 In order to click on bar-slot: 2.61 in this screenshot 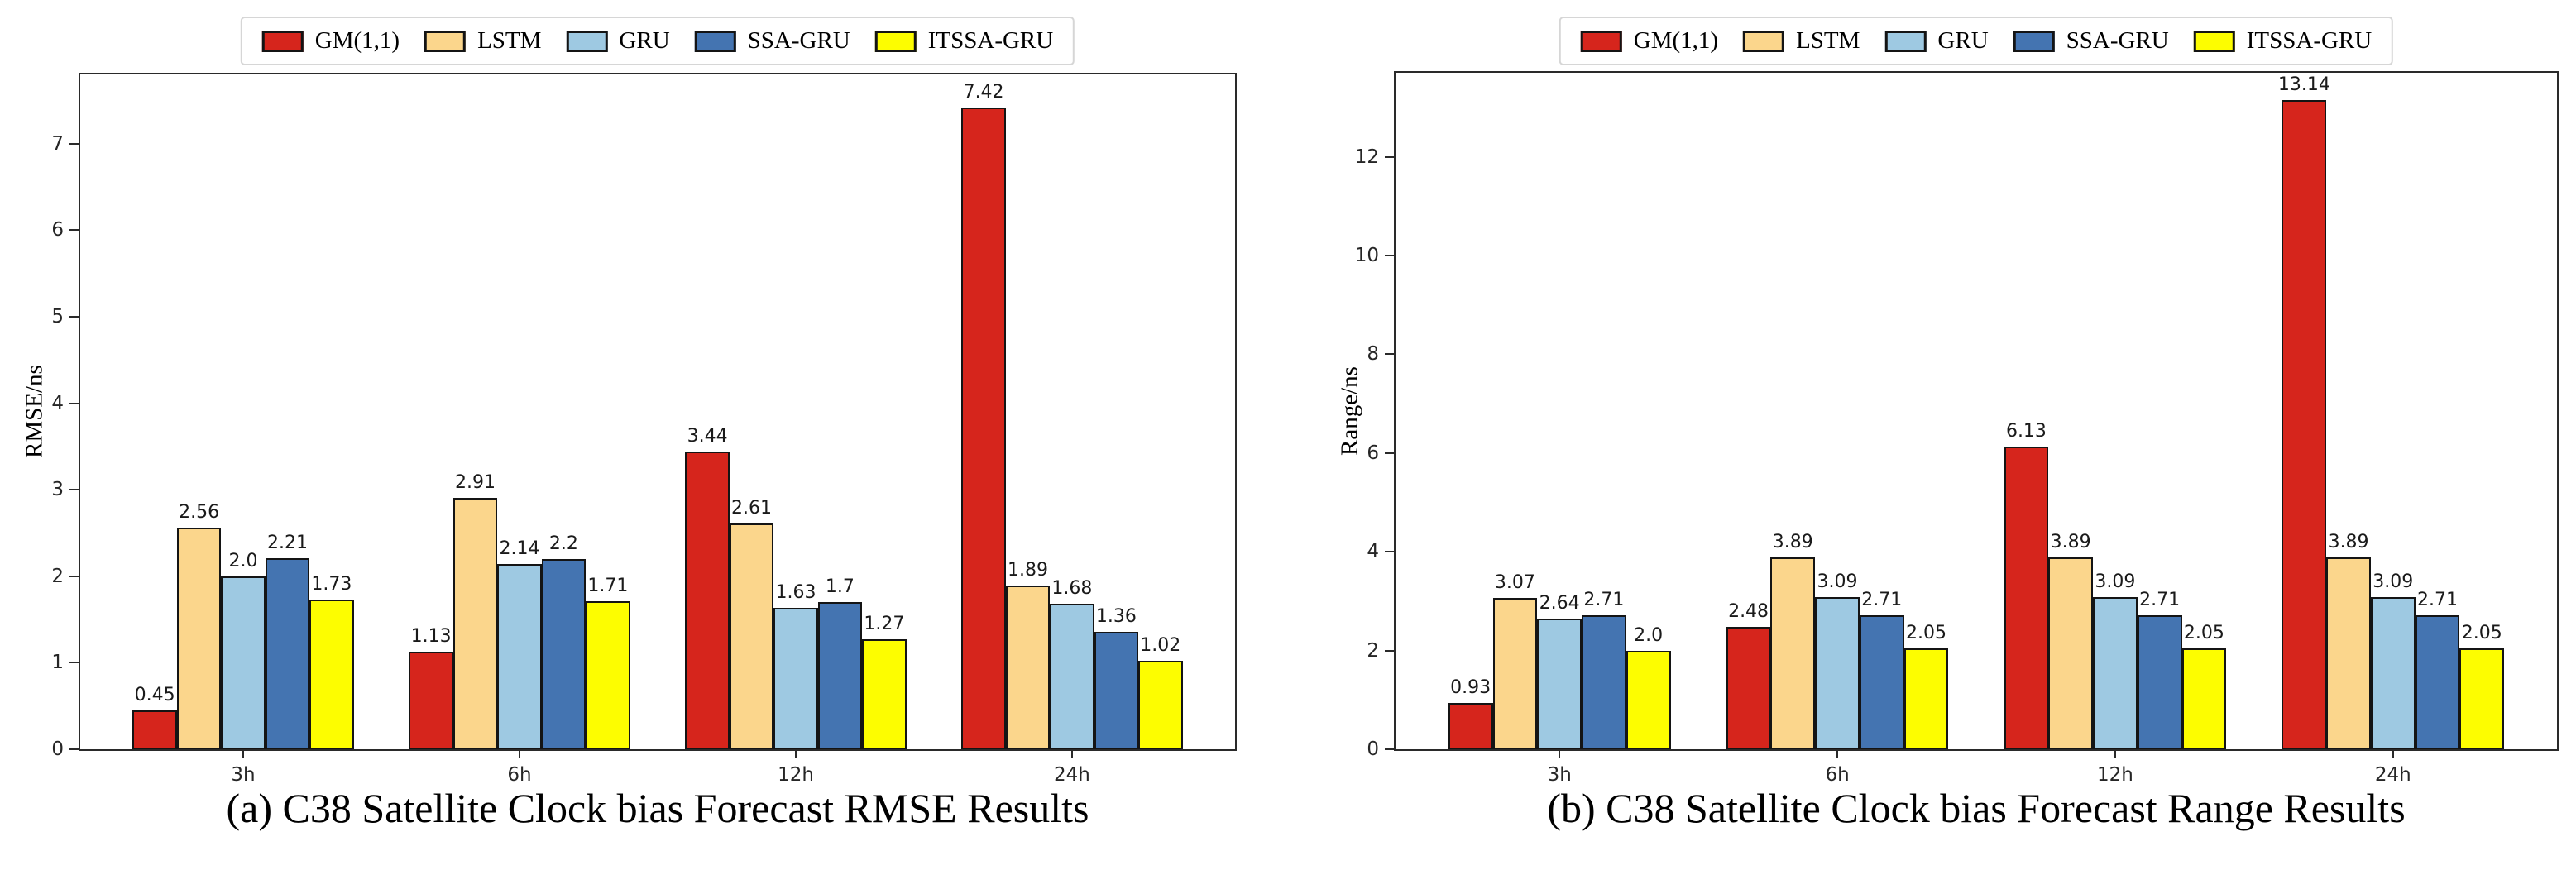, I will do `click(751, 411)`.